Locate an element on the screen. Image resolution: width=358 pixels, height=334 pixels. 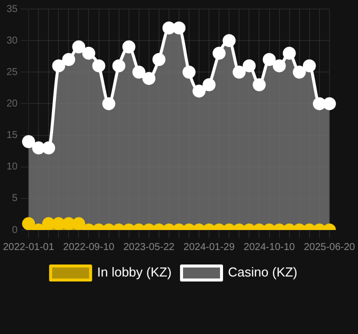
y-tick-label: 0 is located at coordinates (15, 230).